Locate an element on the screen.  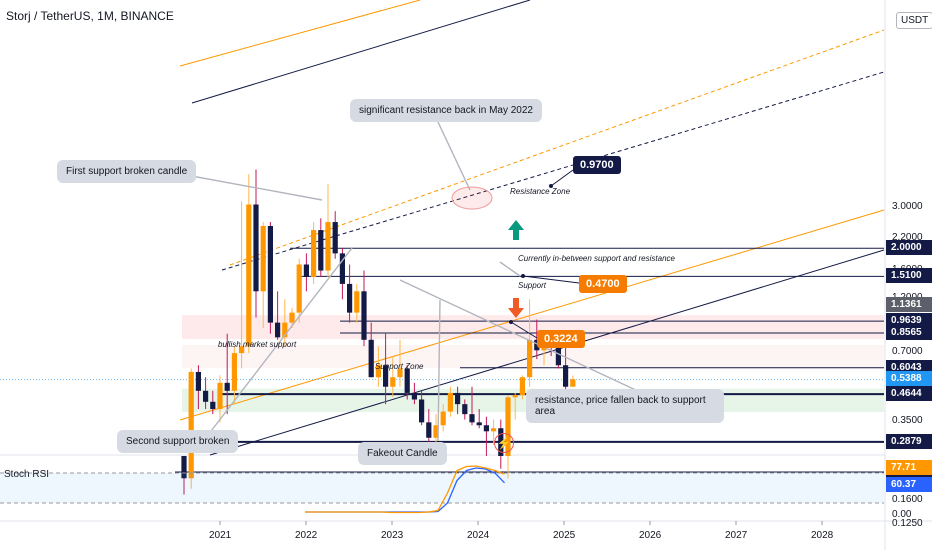
x-axis-tick: 2026 is located at coordinates (650, 535).